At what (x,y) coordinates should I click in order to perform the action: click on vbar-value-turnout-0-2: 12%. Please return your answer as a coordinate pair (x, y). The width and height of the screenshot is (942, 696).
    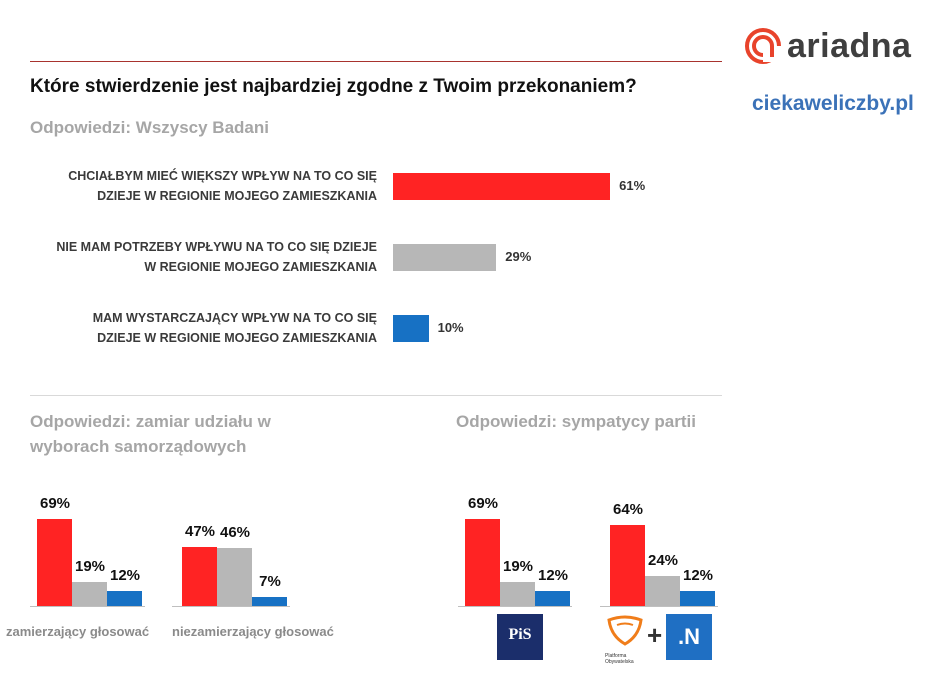
    Looking at the image, I should click on (125, 575).